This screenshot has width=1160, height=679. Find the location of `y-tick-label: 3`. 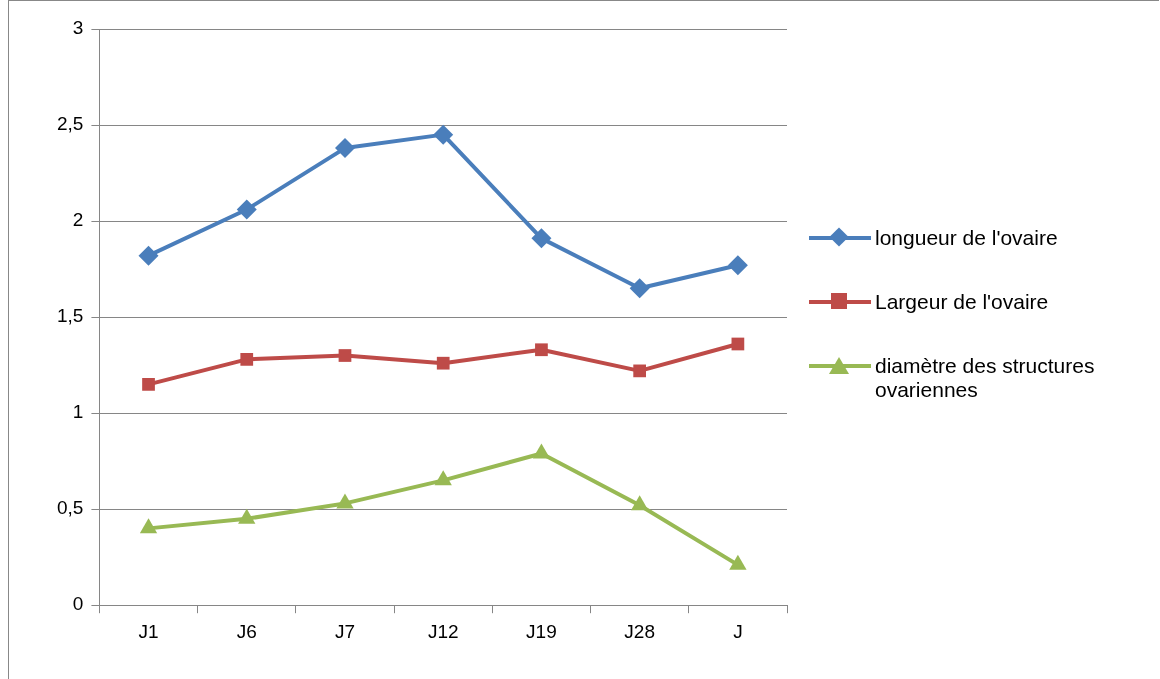

y-tick-label: 3 is located at coordinates (78, 28).